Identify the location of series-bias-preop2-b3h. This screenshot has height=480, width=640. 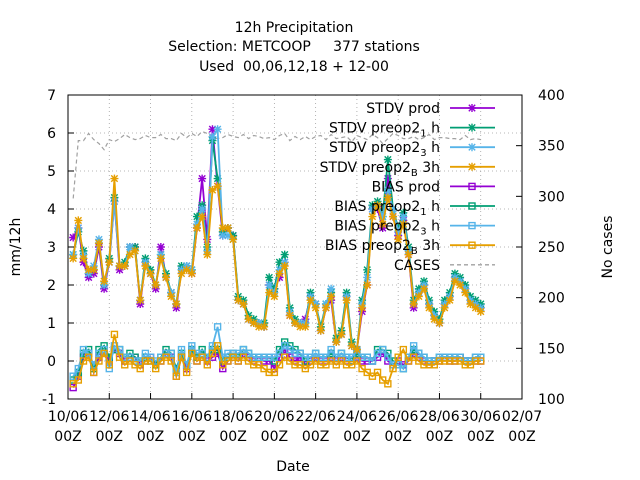
(277, 359).